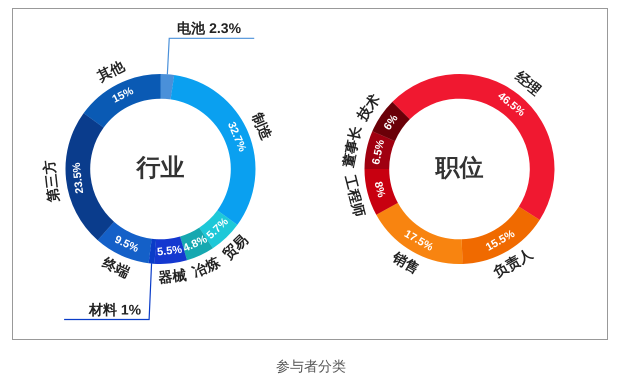  Describe the element at coordinates (236, 137) in the screenshot. I see `data-label: 32.7%` at that location.